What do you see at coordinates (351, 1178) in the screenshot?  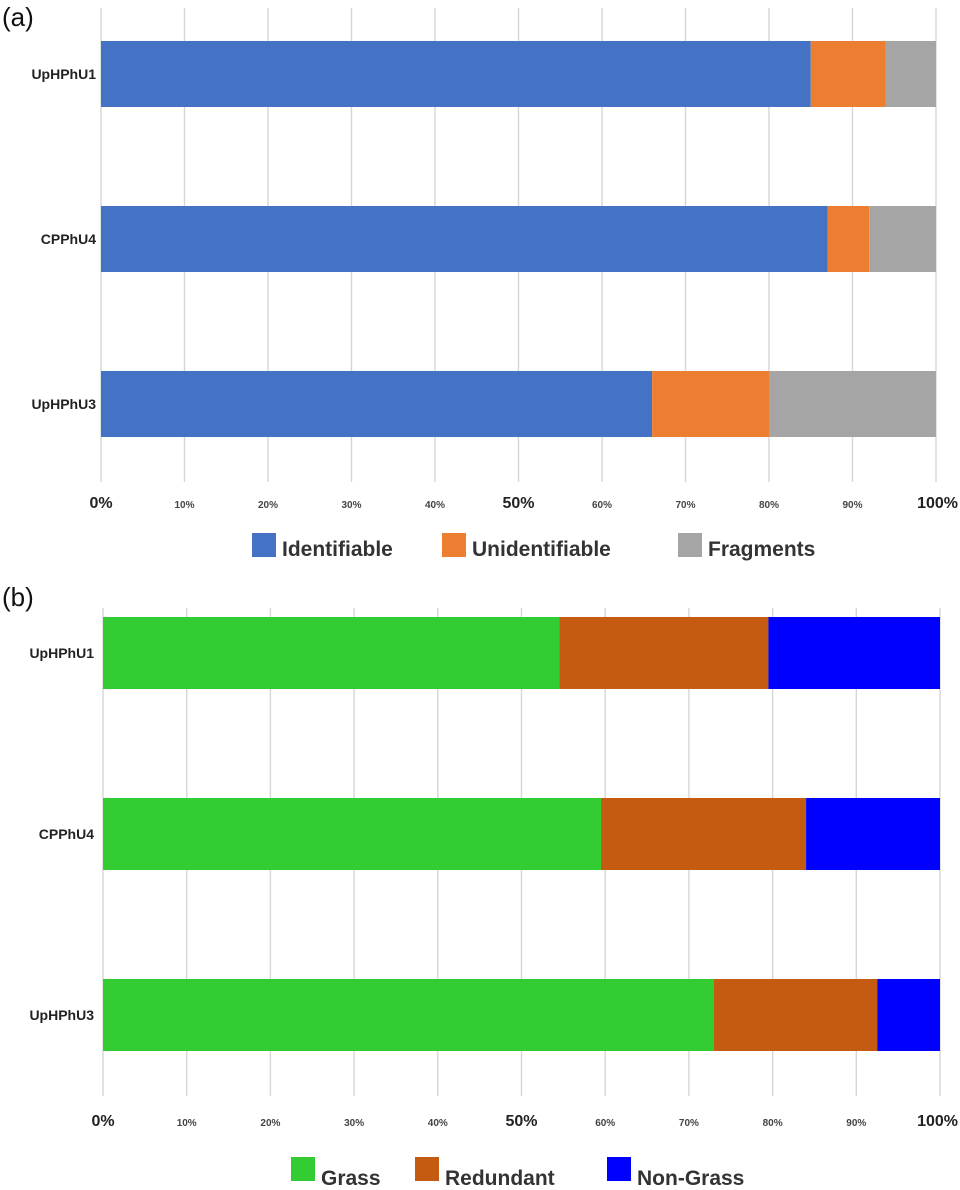 I see `legend-label: Grass` at bounding box center [351, 1178].